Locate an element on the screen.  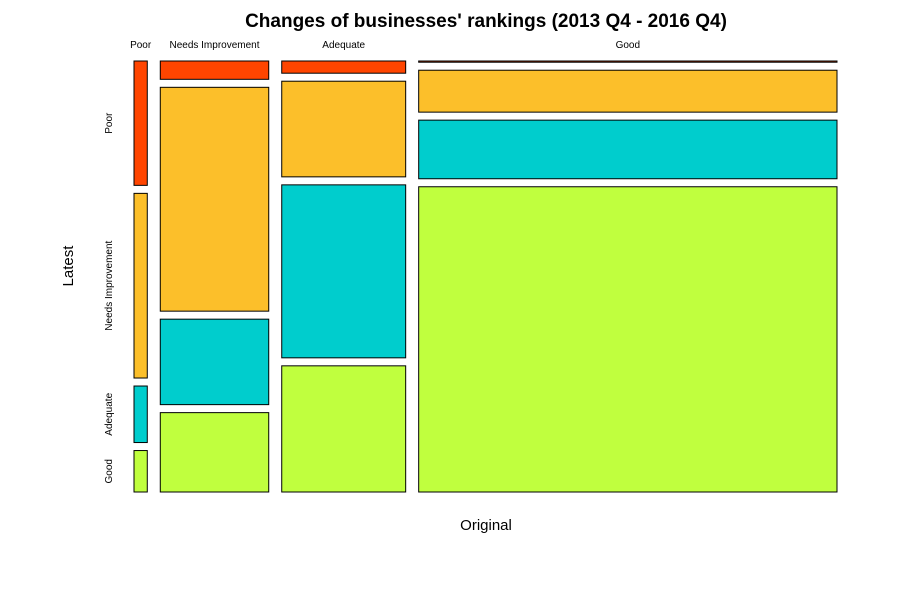
x-category-labels: Poor Needs Improvement Adequate Good is located at coordinates (385, 45).